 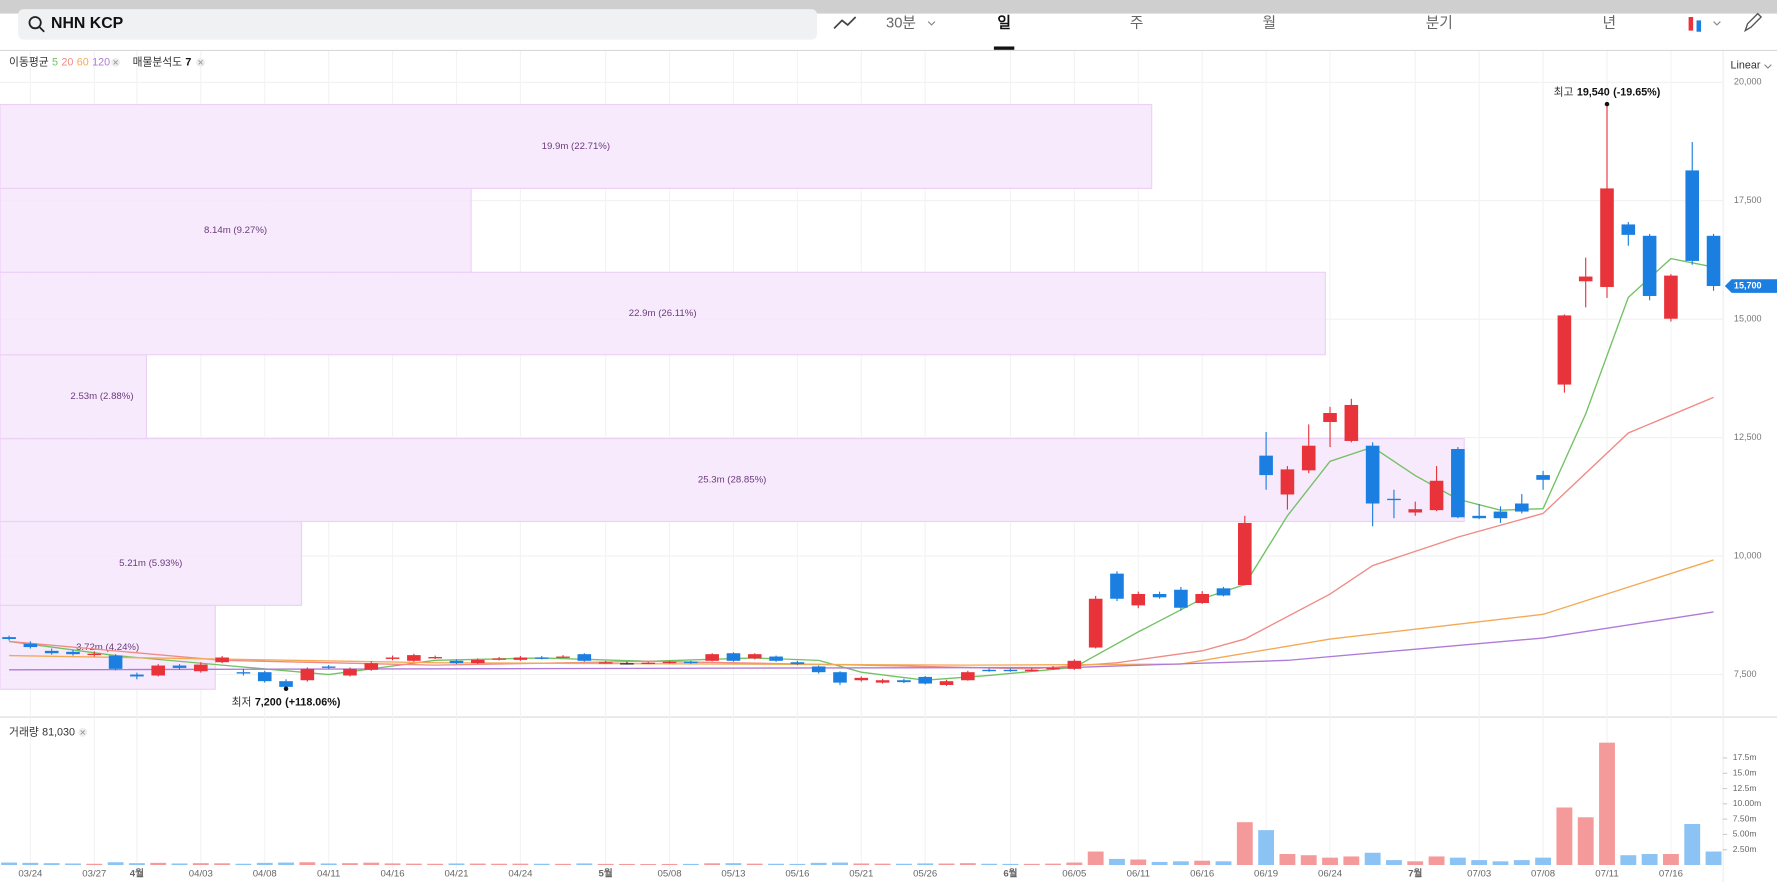 I want to click on x-tick-label: 07/03, so click(x=1479, y=874).